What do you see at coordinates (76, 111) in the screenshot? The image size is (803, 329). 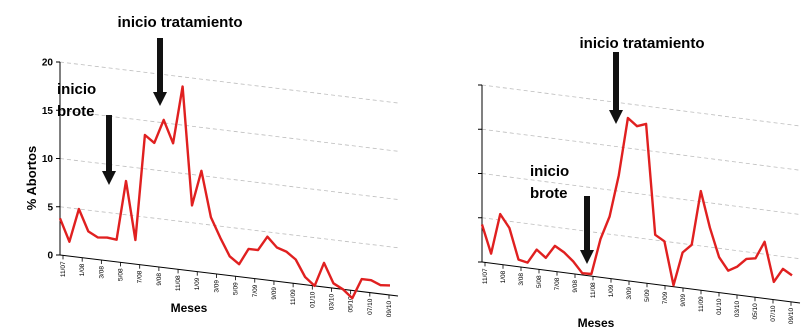 I see `left-annotation-brote: brote` at bounding box center [76, 111].